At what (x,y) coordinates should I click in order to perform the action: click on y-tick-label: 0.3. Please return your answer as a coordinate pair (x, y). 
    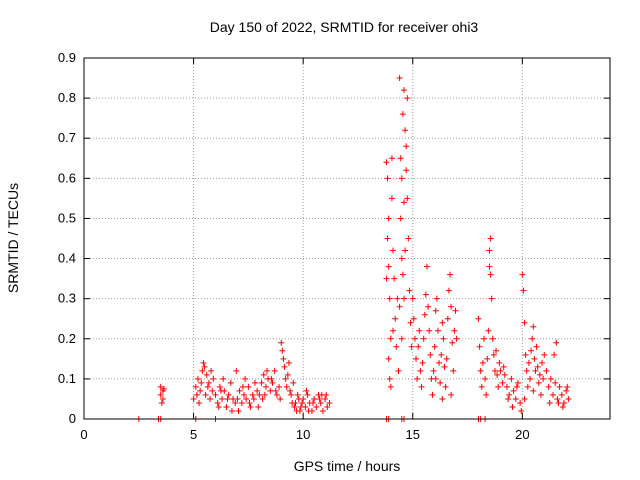
    Looking at the image, I should click on (67, 298).